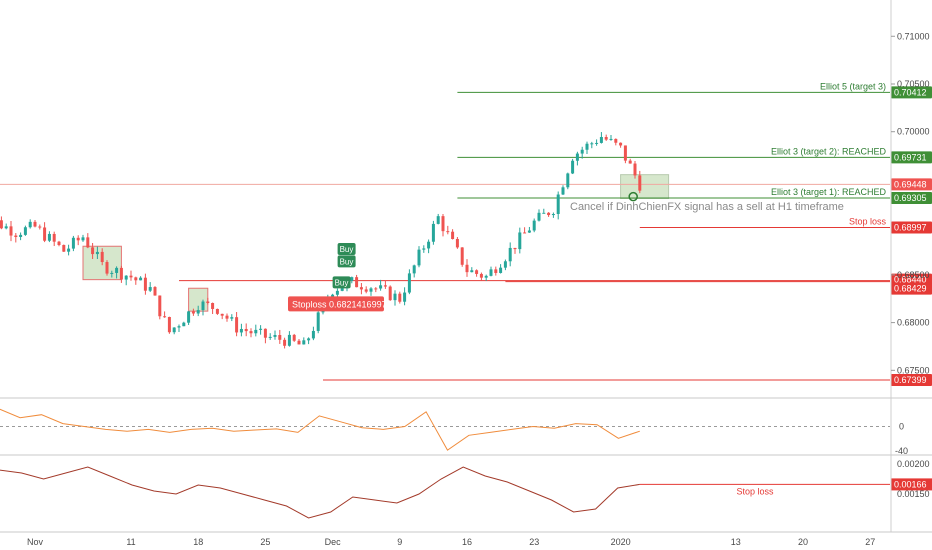 This screenshot has width=932, height=550. What do you see at coordinates (901, 427) in the screenshot?
I see `osc-zero-label: 0` at bounding box center [901, 427].